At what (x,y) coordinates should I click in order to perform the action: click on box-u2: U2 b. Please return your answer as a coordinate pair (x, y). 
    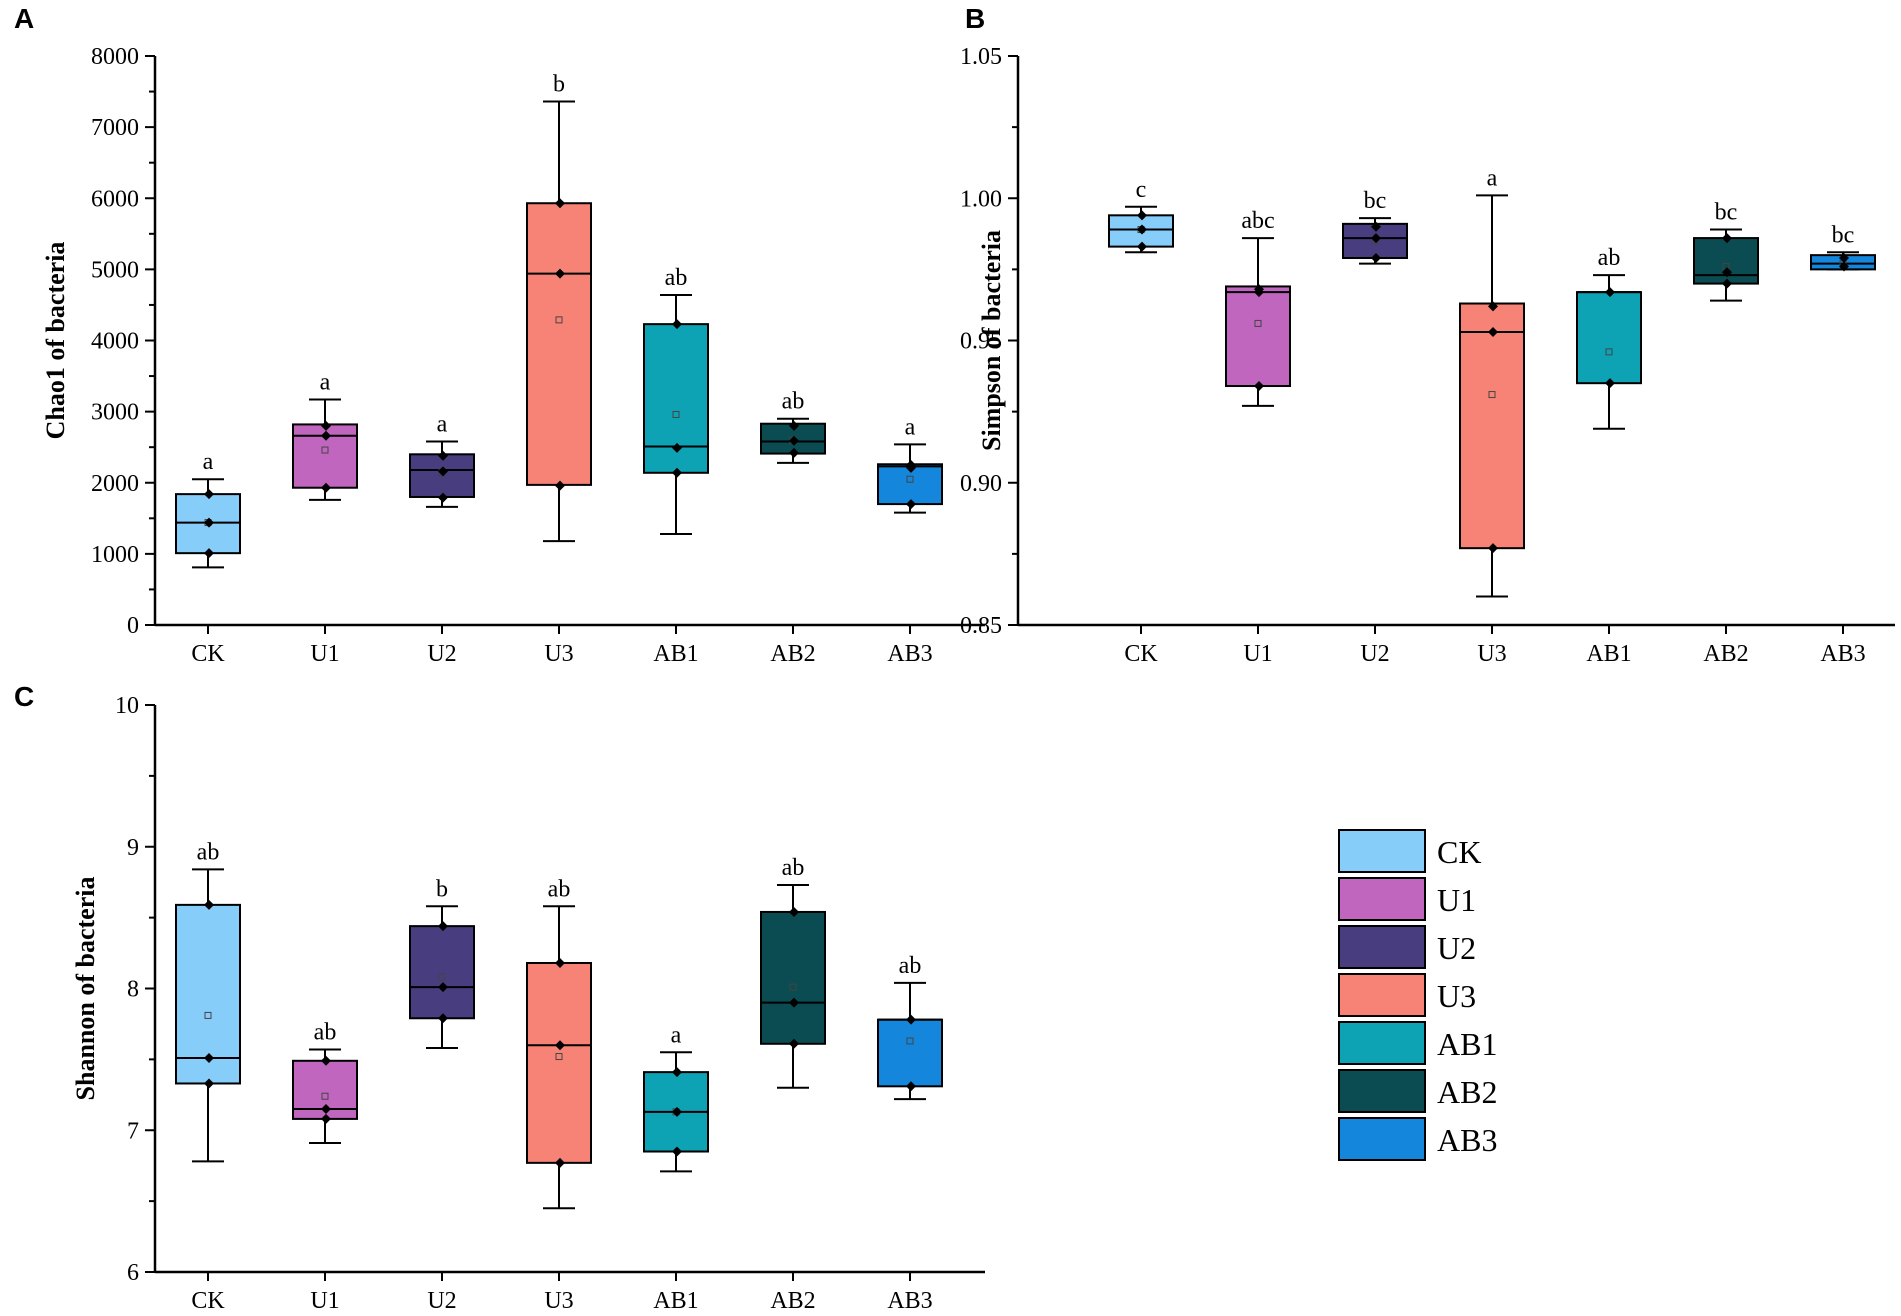
    Looking at the image, I should click on (442, 1095).